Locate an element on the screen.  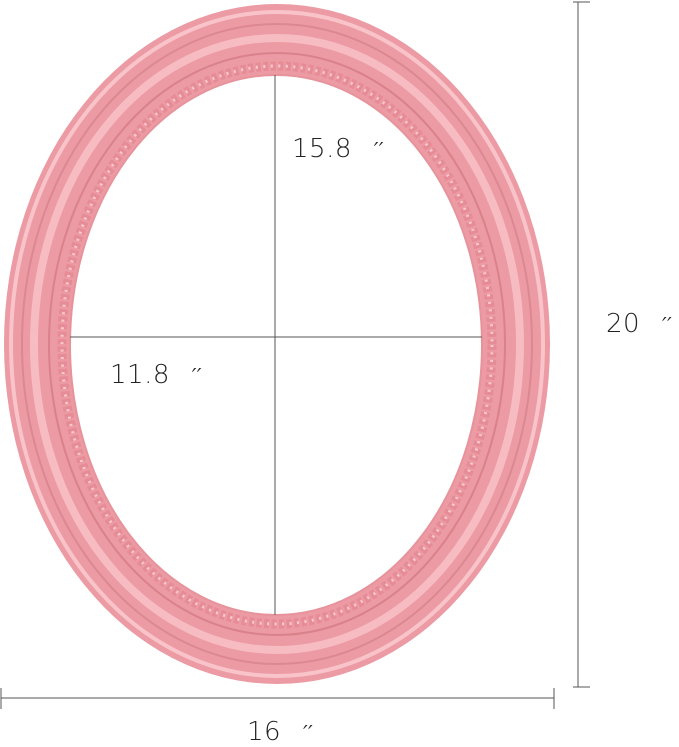
outer-height-label: 20 ′′ is located at coordinates (639, 324).